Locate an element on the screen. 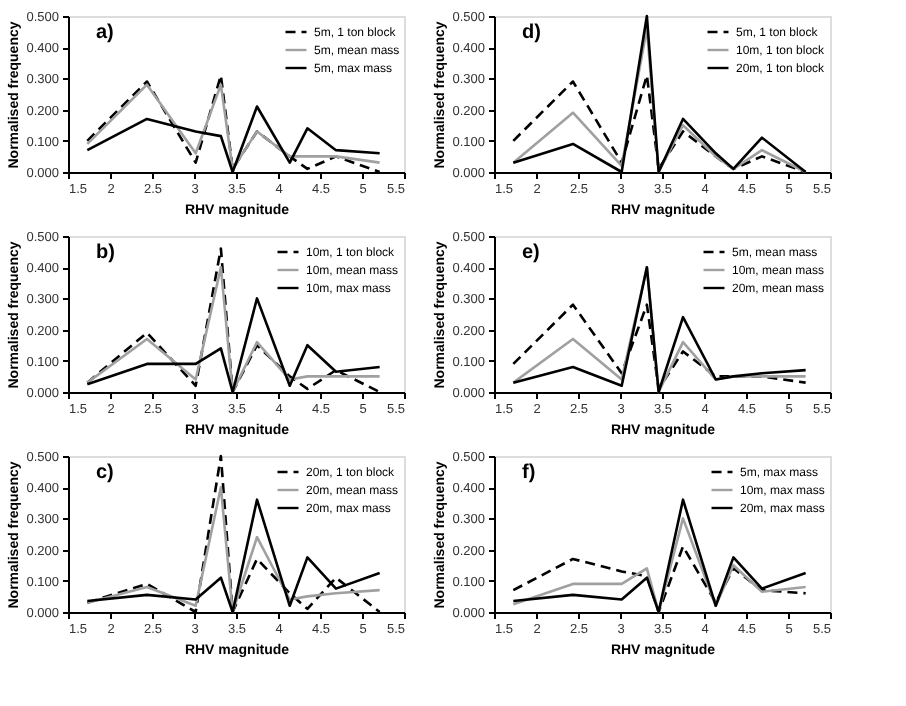 Image resolution: width=906 pixels, height=706 pixels. annotation: b) is located at coordinates (105, 253).